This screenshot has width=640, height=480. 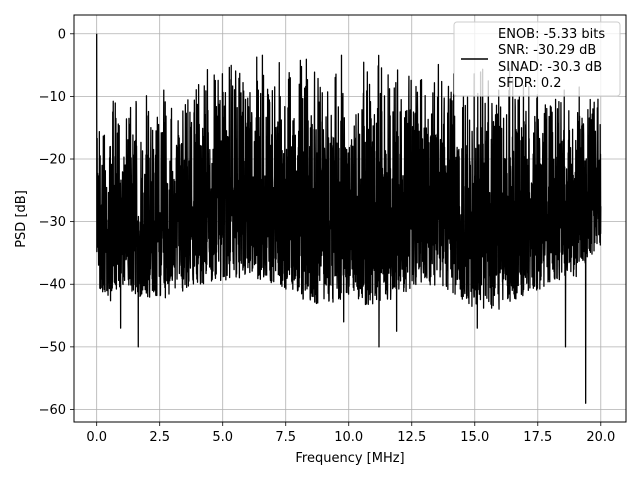 What do you see at coordinates (52, 160) in the screenshot?
I see `y-tick-label: −20` at bounding box center [52, 160].